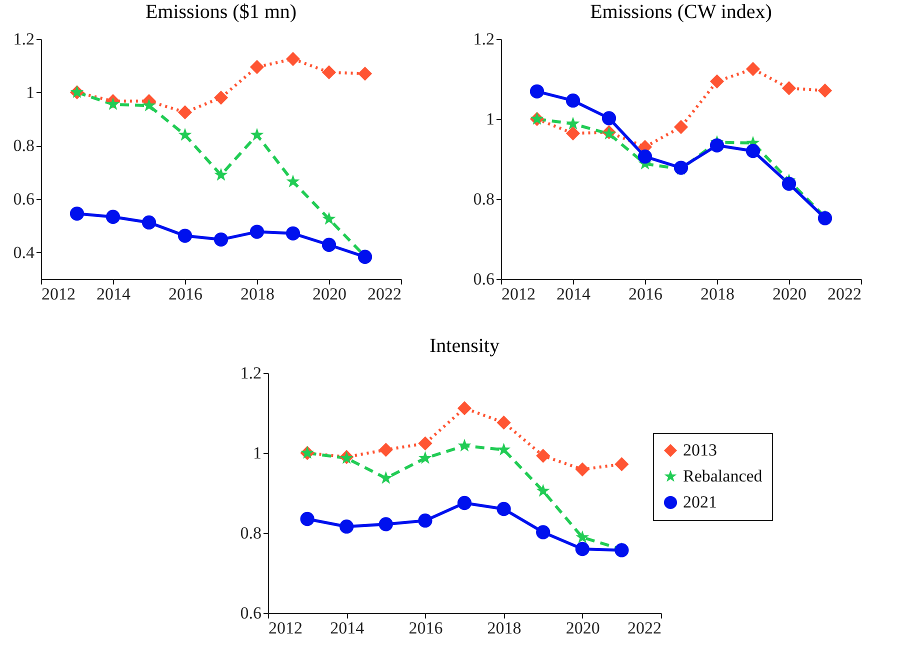 The height and width of the screenshot is (645, 912). I want to click on chart-title: Emissions ($1 mn), so click(221, 12).